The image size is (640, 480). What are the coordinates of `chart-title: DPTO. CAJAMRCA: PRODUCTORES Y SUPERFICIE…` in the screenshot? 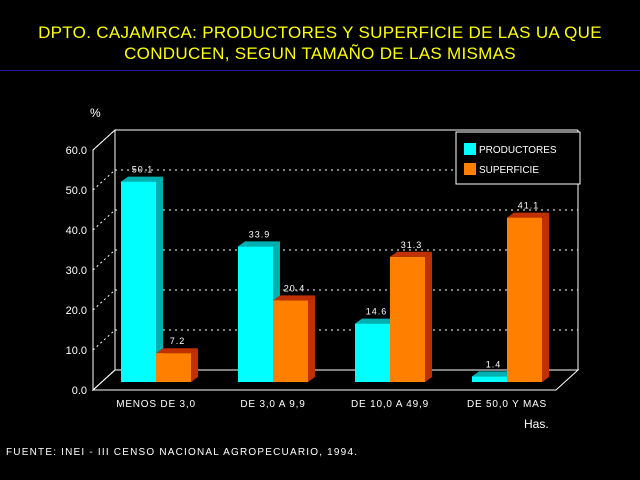 It's located at (320, 43).